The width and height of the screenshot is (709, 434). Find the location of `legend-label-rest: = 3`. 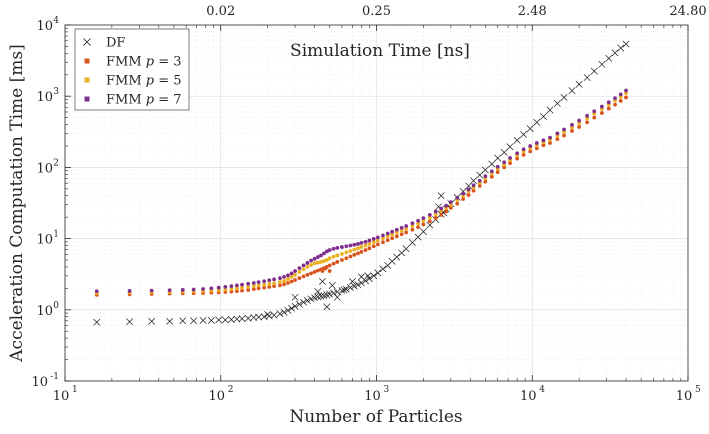

legend-label-rest: = 3 is located at coordinates (167, 62).